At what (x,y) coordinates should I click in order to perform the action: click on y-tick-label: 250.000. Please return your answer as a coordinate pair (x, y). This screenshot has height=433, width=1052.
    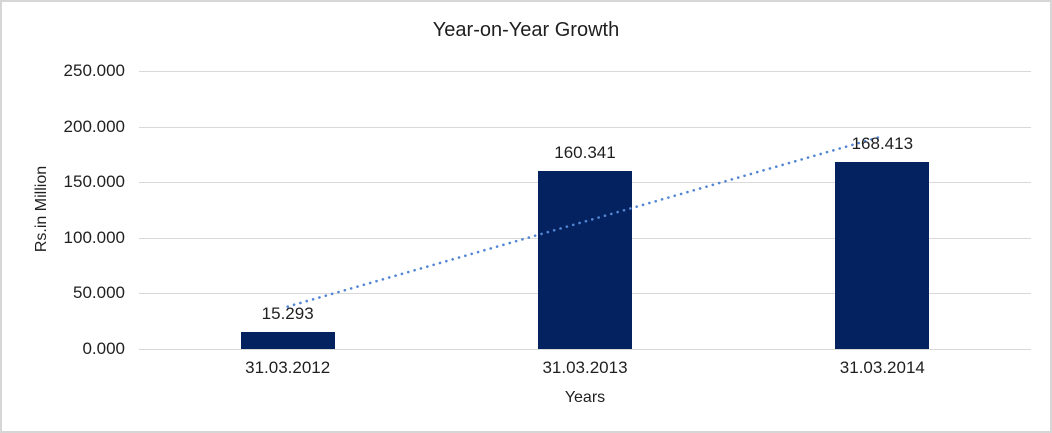
    Looking at the image, I should click on (94, 70).